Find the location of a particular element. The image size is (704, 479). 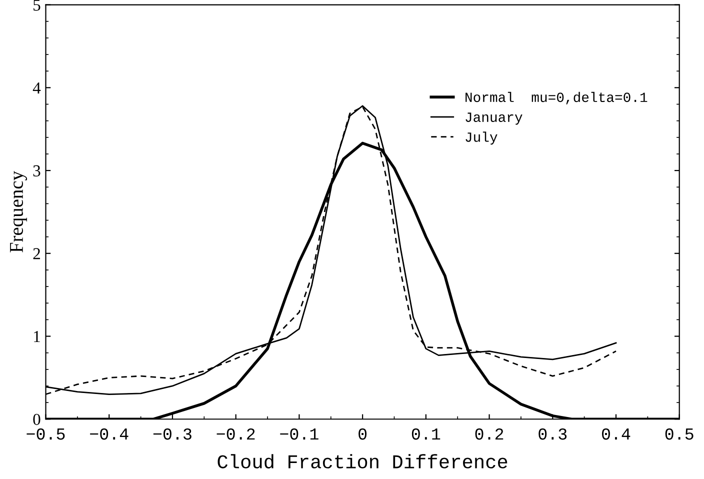

y-axis-title: Frequency is located at coordinates (19, 211).